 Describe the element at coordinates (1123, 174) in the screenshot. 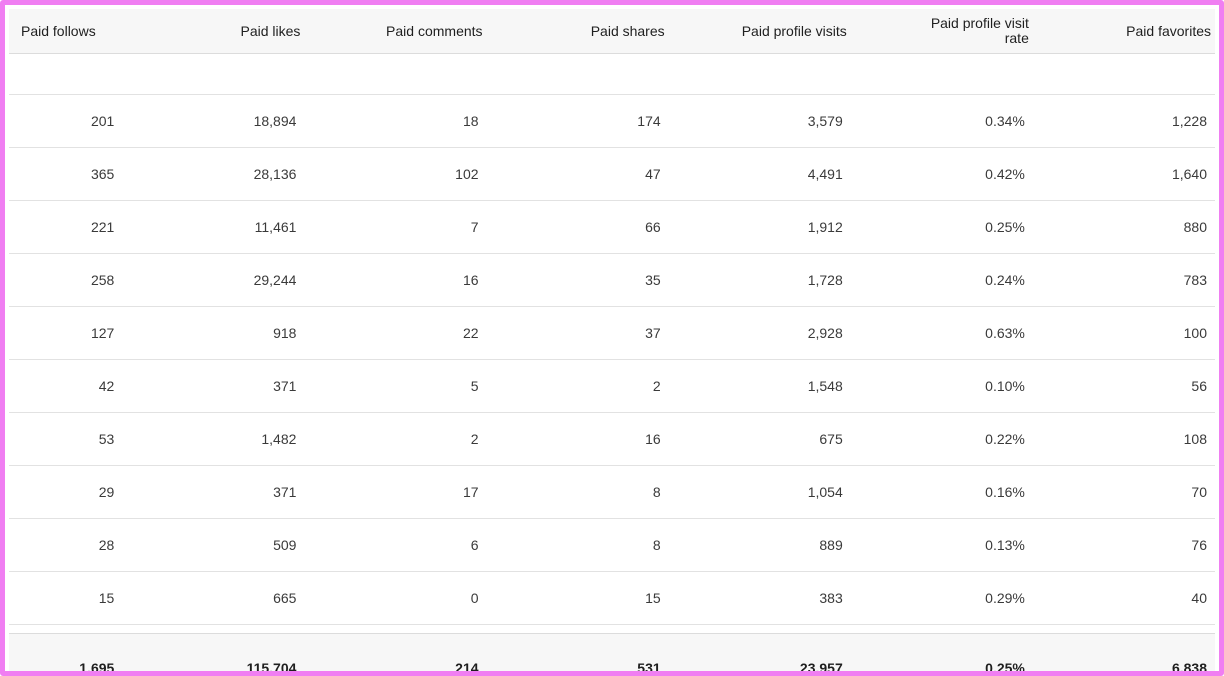

I see `cell-paid-favorites: 1,640` at that location.